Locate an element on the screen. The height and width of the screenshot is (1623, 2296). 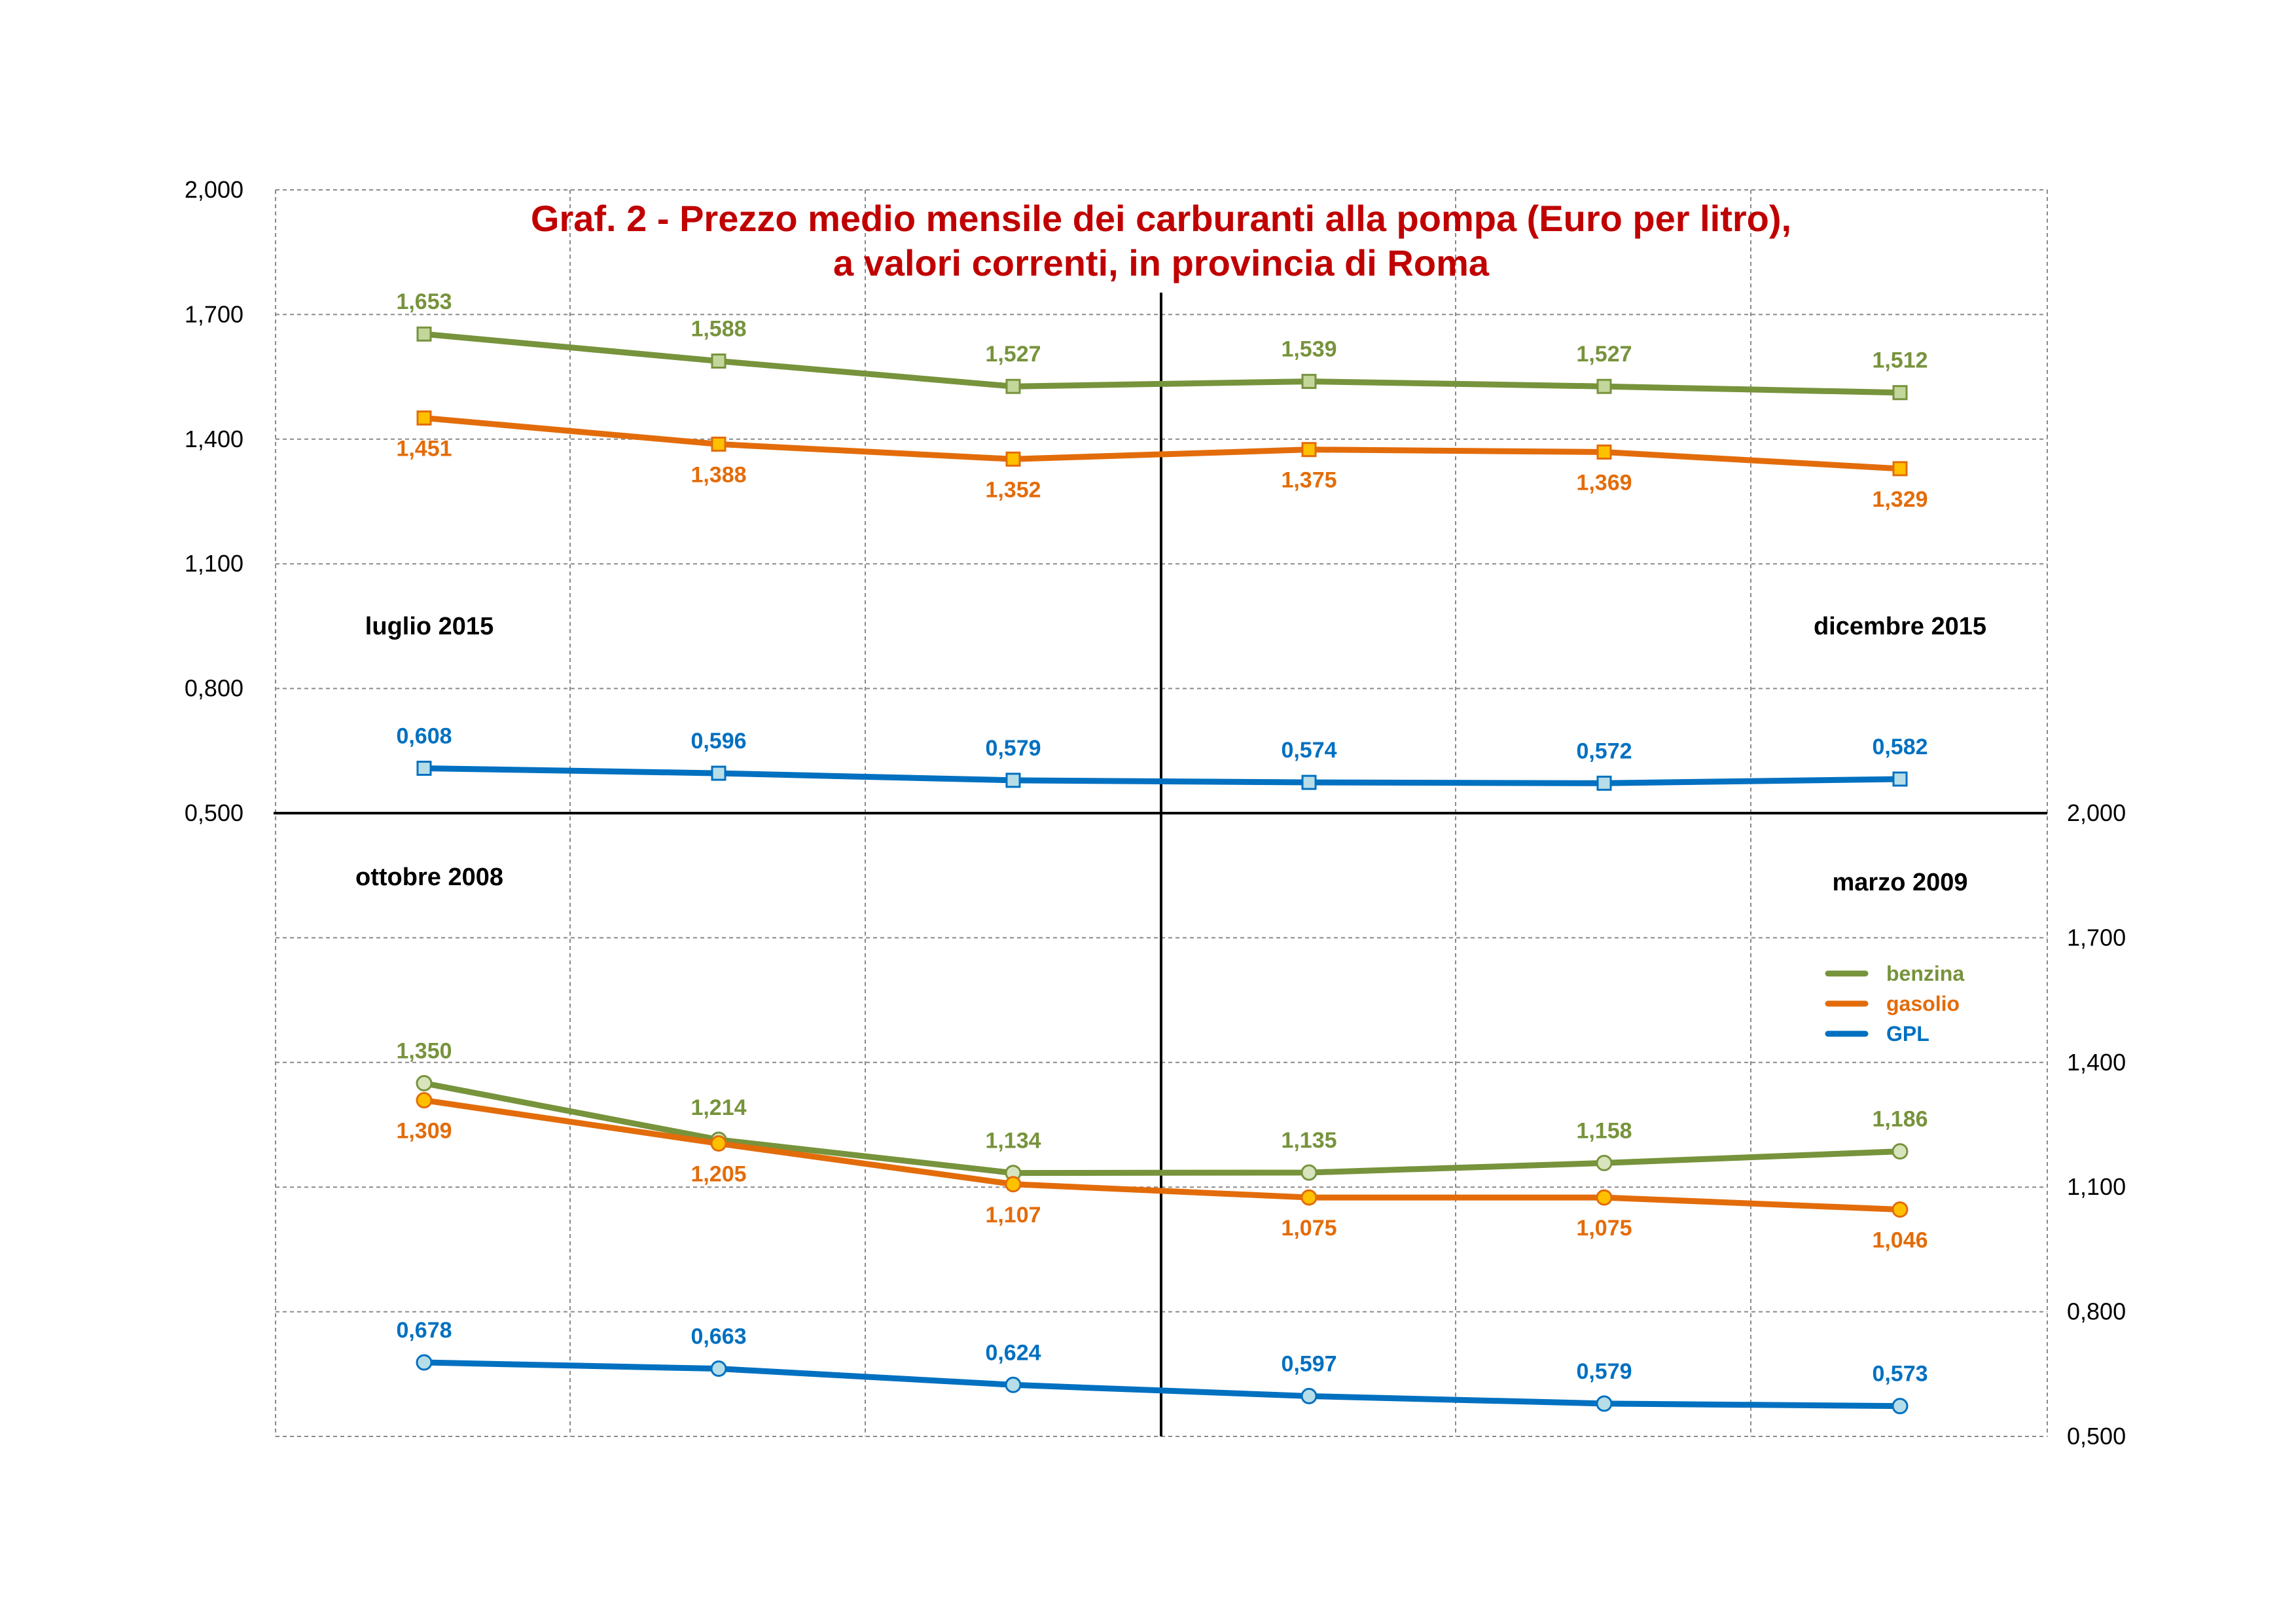
lower-gasolio-value-label: 1,309 is located at coordinates (424, 1131).